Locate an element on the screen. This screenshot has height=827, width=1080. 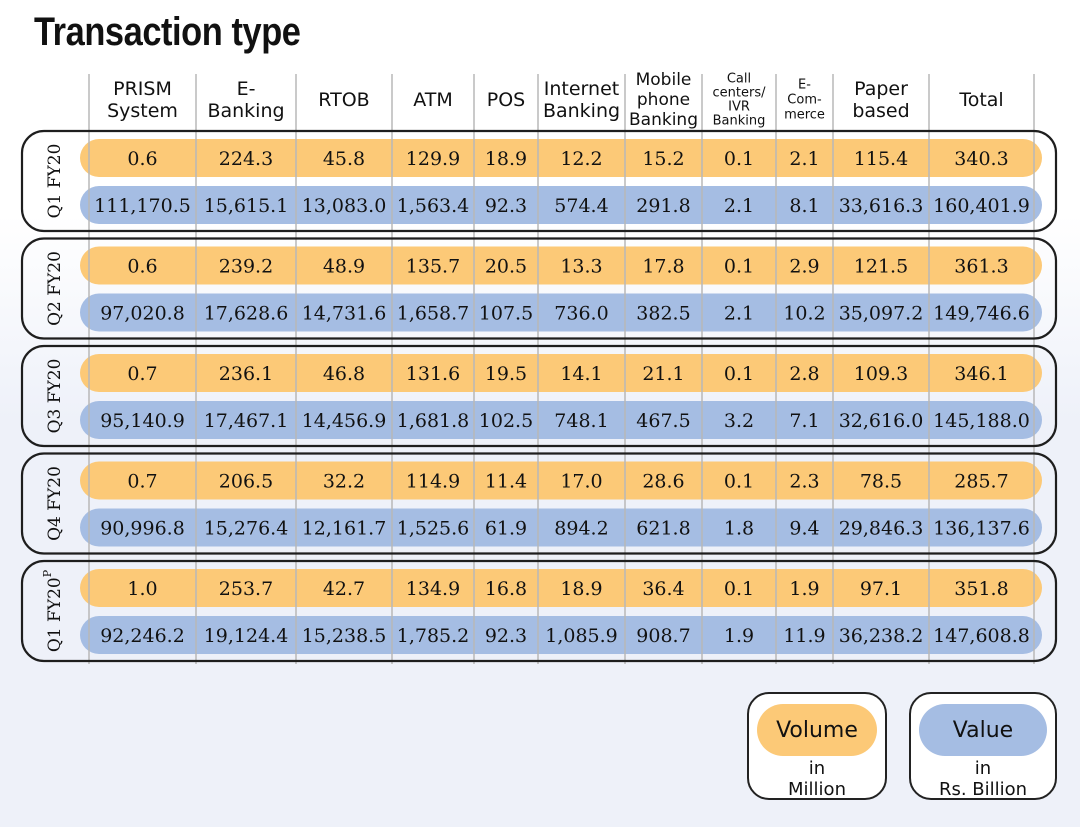
value-cell: 291.8 is located at coordinates (663, 206).